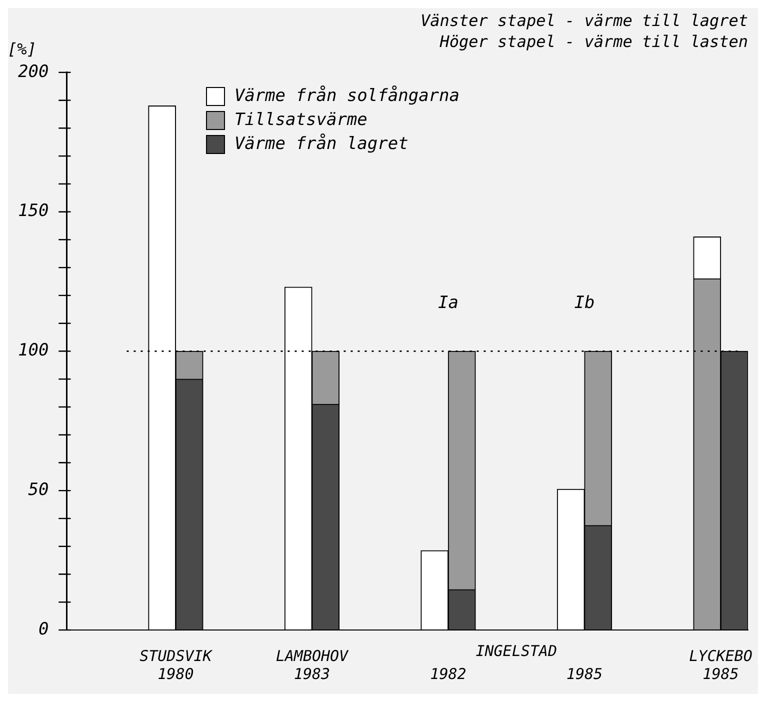 This screenshot has width=766, height=702. What do you see at coordinates (593, 41) in the screenshot?
I see `chart-subtitle: Höger stapel - värme till lasten` at bounding box center [593, 41].